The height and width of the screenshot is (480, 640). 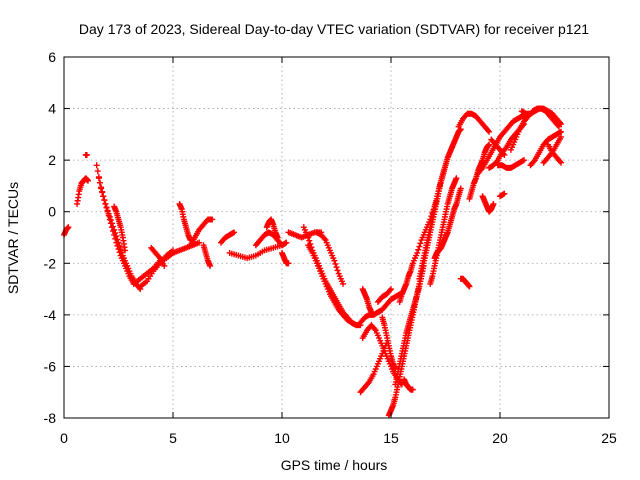 What do you see at coordinates (282, 438) in the screenshot?
I see `x-tick-label: 10` at bounding box center [282, 438].